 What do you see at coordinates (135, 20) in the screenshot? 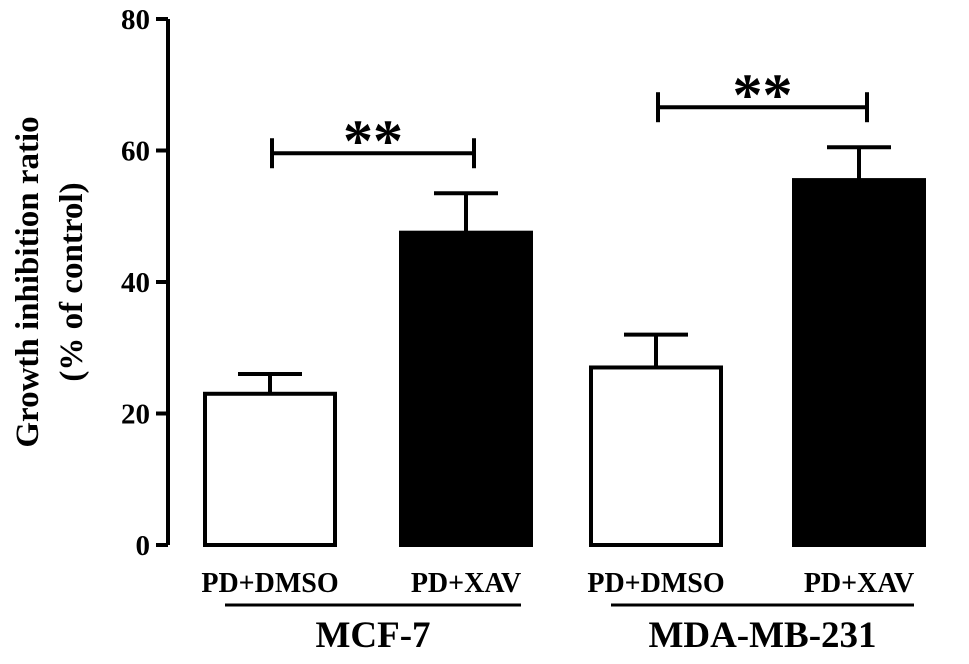
I see `y-tick-label: 80` at bounding box center [135, 20].